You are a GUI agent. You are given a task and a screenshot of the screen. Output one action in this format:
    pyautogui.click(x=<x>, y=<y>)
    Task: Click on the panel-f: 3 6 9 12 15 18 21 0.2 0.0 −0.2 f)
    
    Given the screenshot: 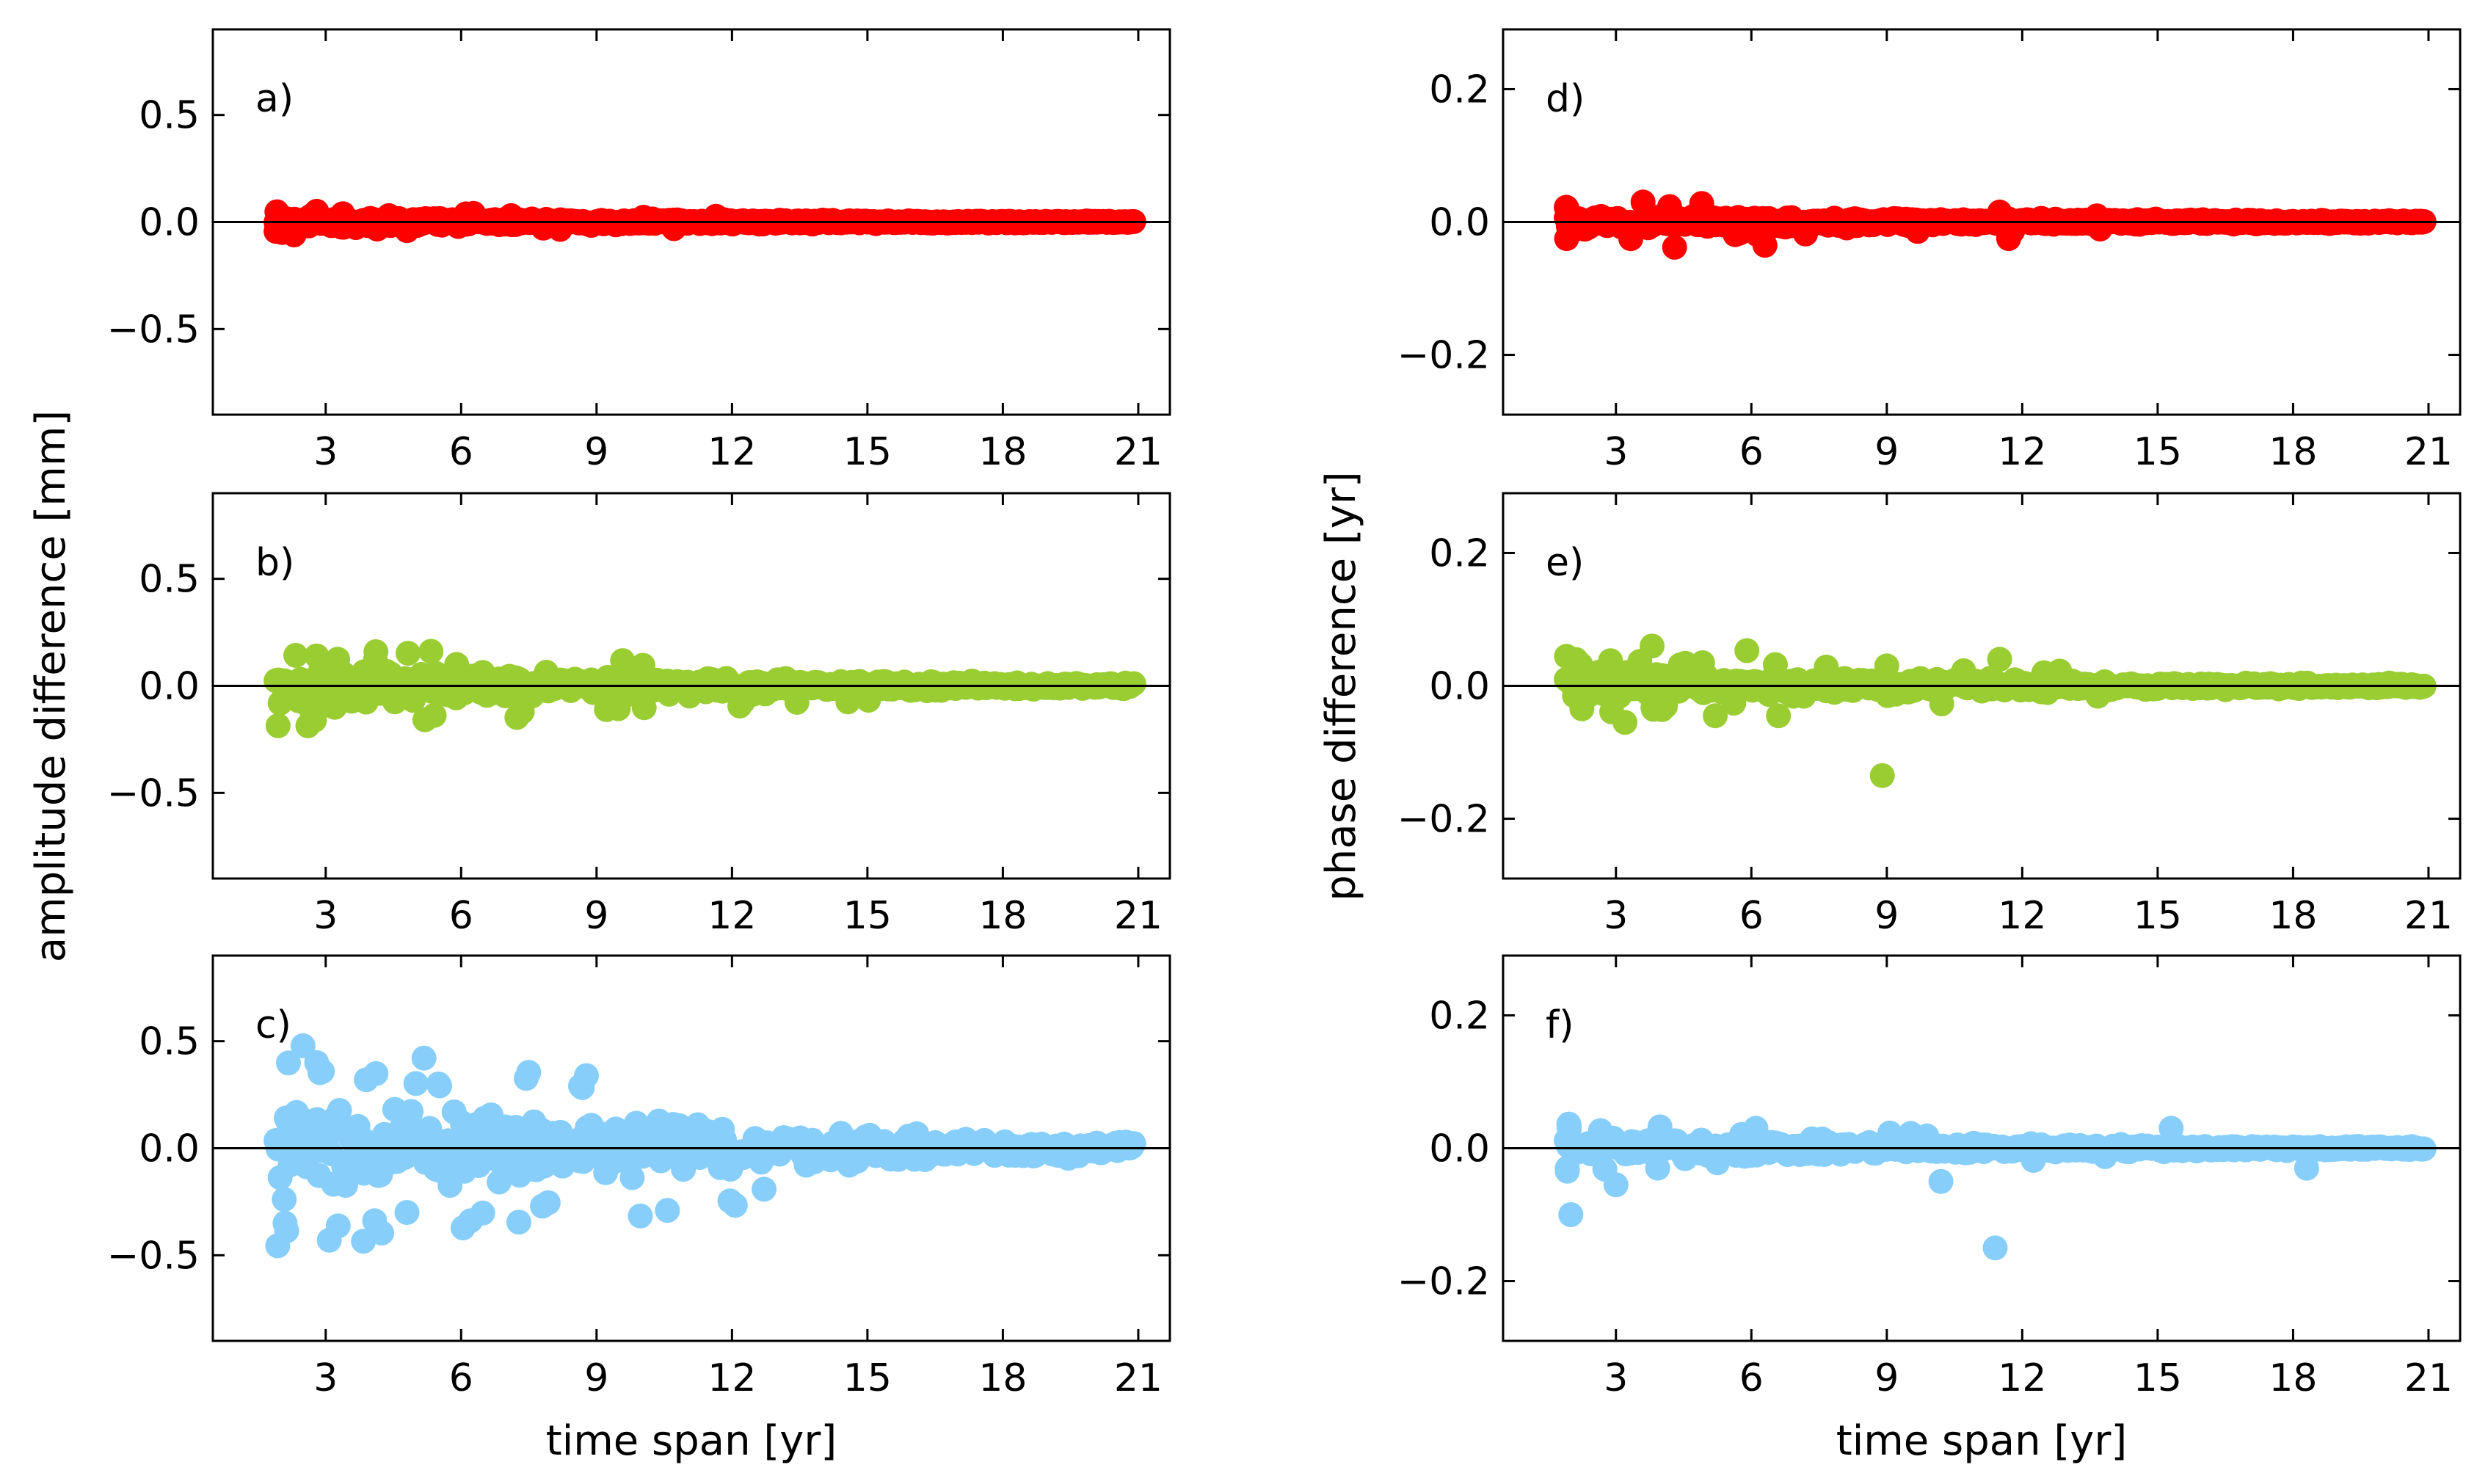 What is the action you would take?
    pyautogui.click(x=1929, y=1177)
    